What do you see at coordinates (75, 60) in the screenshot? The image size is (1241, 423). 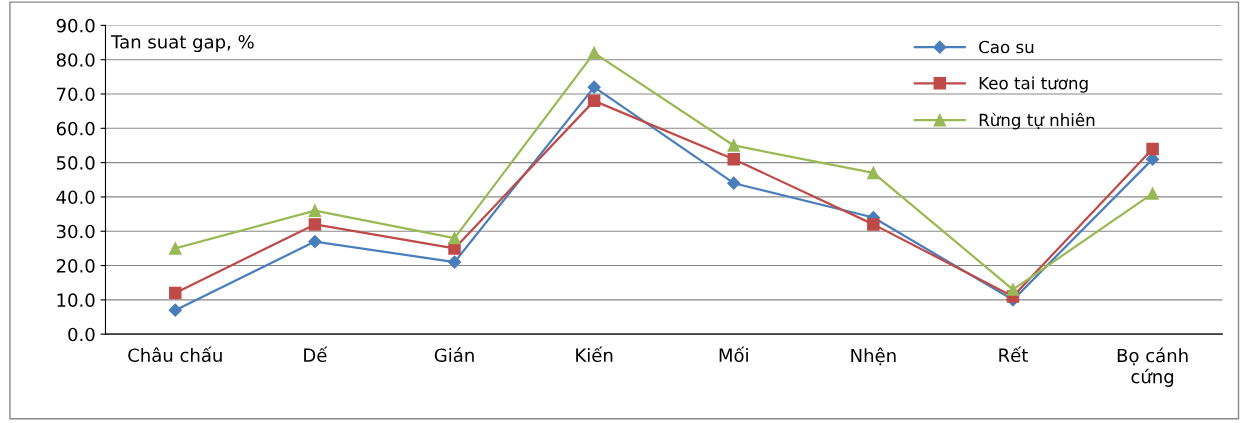 I see `y-tick-label: 80.0` at bounding box center [75, 60].